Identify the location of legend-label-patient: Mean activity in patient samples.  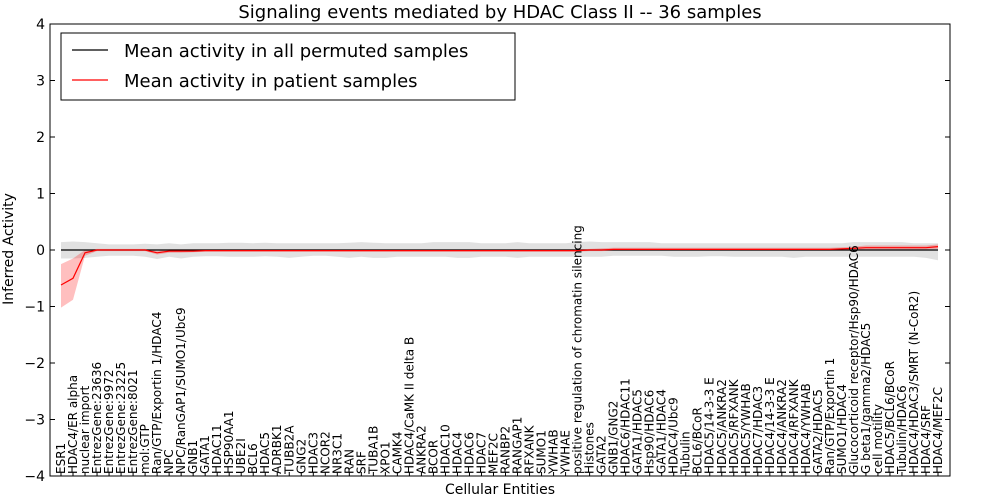
(271, 81).